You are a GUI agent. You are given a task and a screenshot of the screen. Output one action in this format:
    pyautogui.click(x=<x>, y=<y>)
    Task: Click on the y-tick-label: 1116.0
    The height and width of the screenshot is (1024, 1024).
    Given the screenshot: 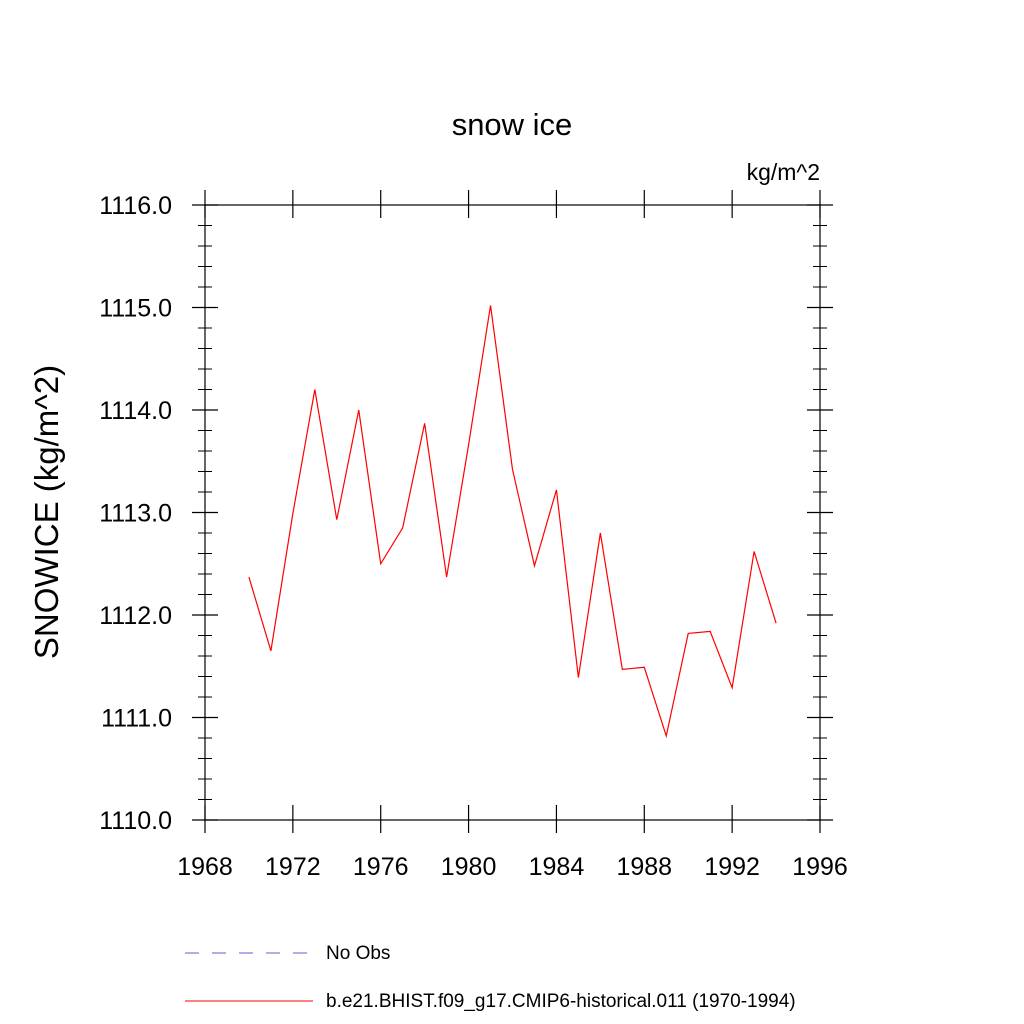 What is the action you would take?
    pyautogui.click(x=135, y=206)
    